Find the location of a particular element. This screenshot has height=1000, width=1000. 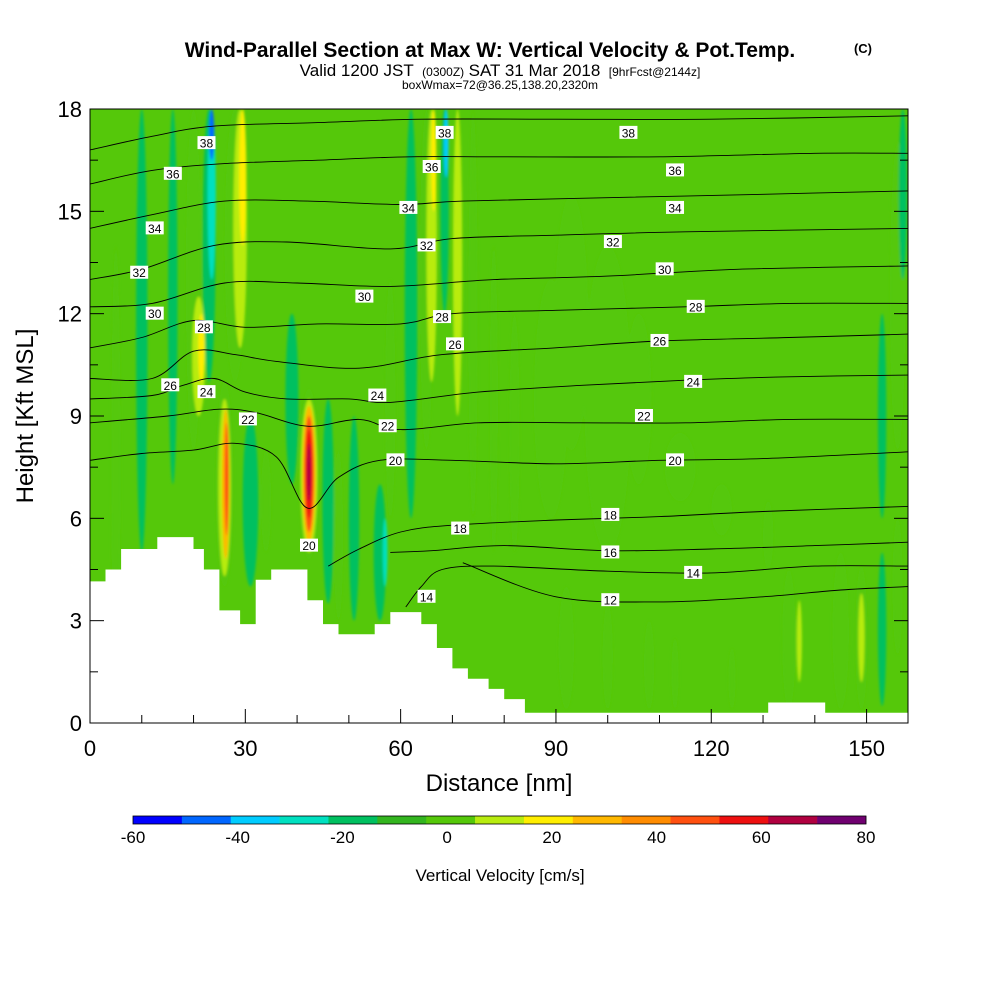

x-axis-title: Distance [nm] is located at coordinates (499, 783).